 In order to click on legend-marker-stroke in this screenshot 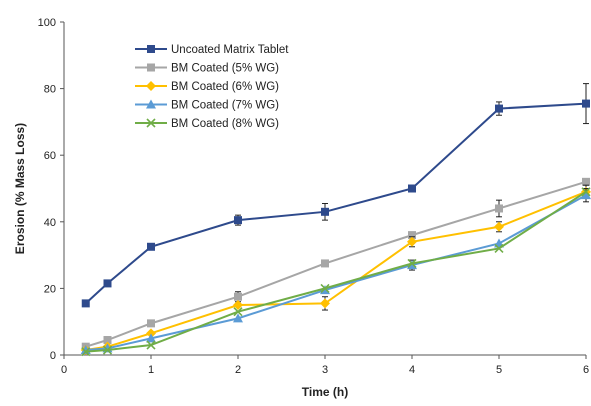, I will do `click(151, 123)`.